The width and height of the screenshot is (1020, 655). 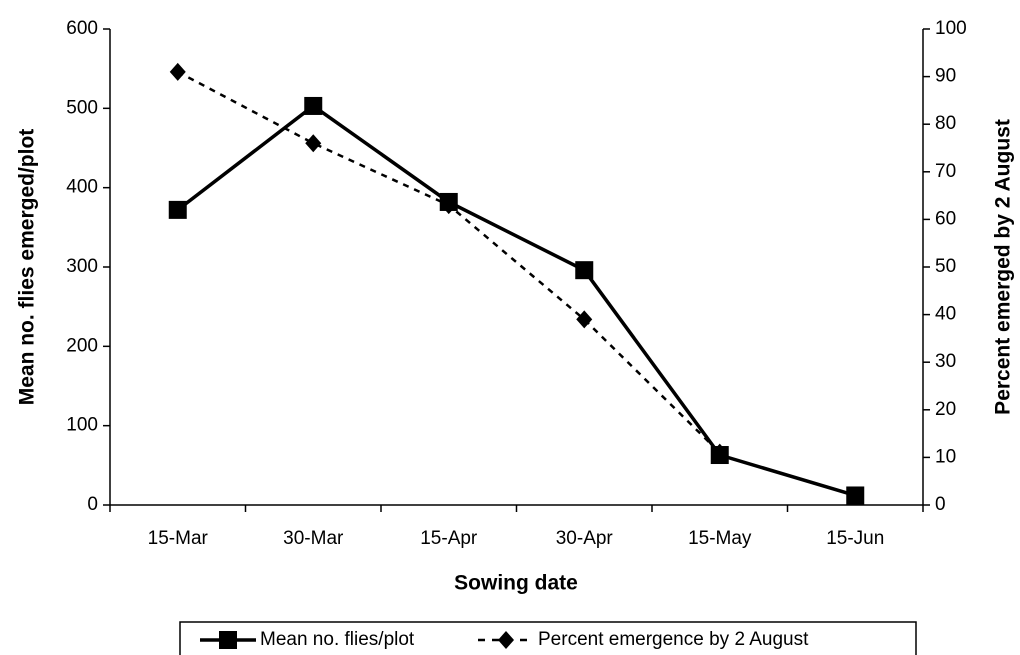 What do you see at coordinates (92, 504) in the screenshot?
I see `y-tick-label: 0` at bounding box center [92, 504].